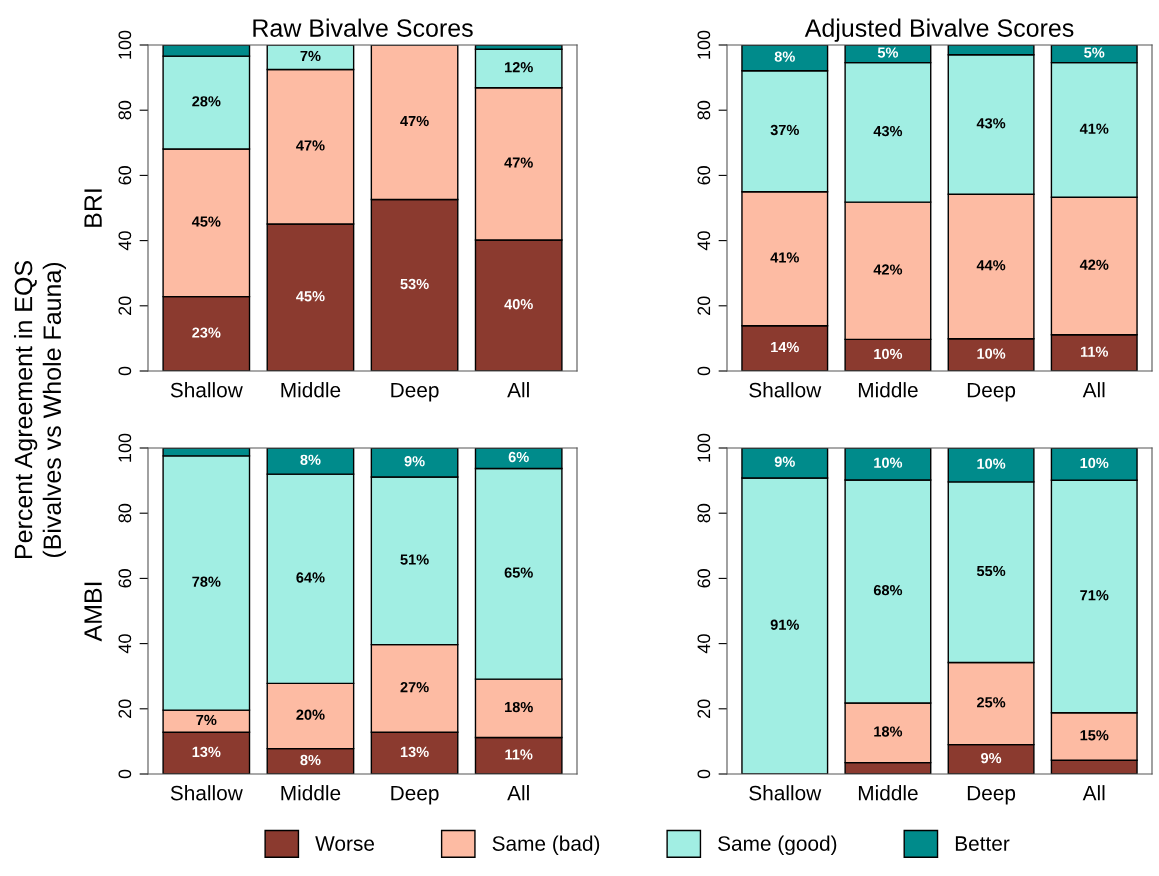 This screenshot has width=1159, height=876. I want to click on data-label: 37%, so click(784, 130).